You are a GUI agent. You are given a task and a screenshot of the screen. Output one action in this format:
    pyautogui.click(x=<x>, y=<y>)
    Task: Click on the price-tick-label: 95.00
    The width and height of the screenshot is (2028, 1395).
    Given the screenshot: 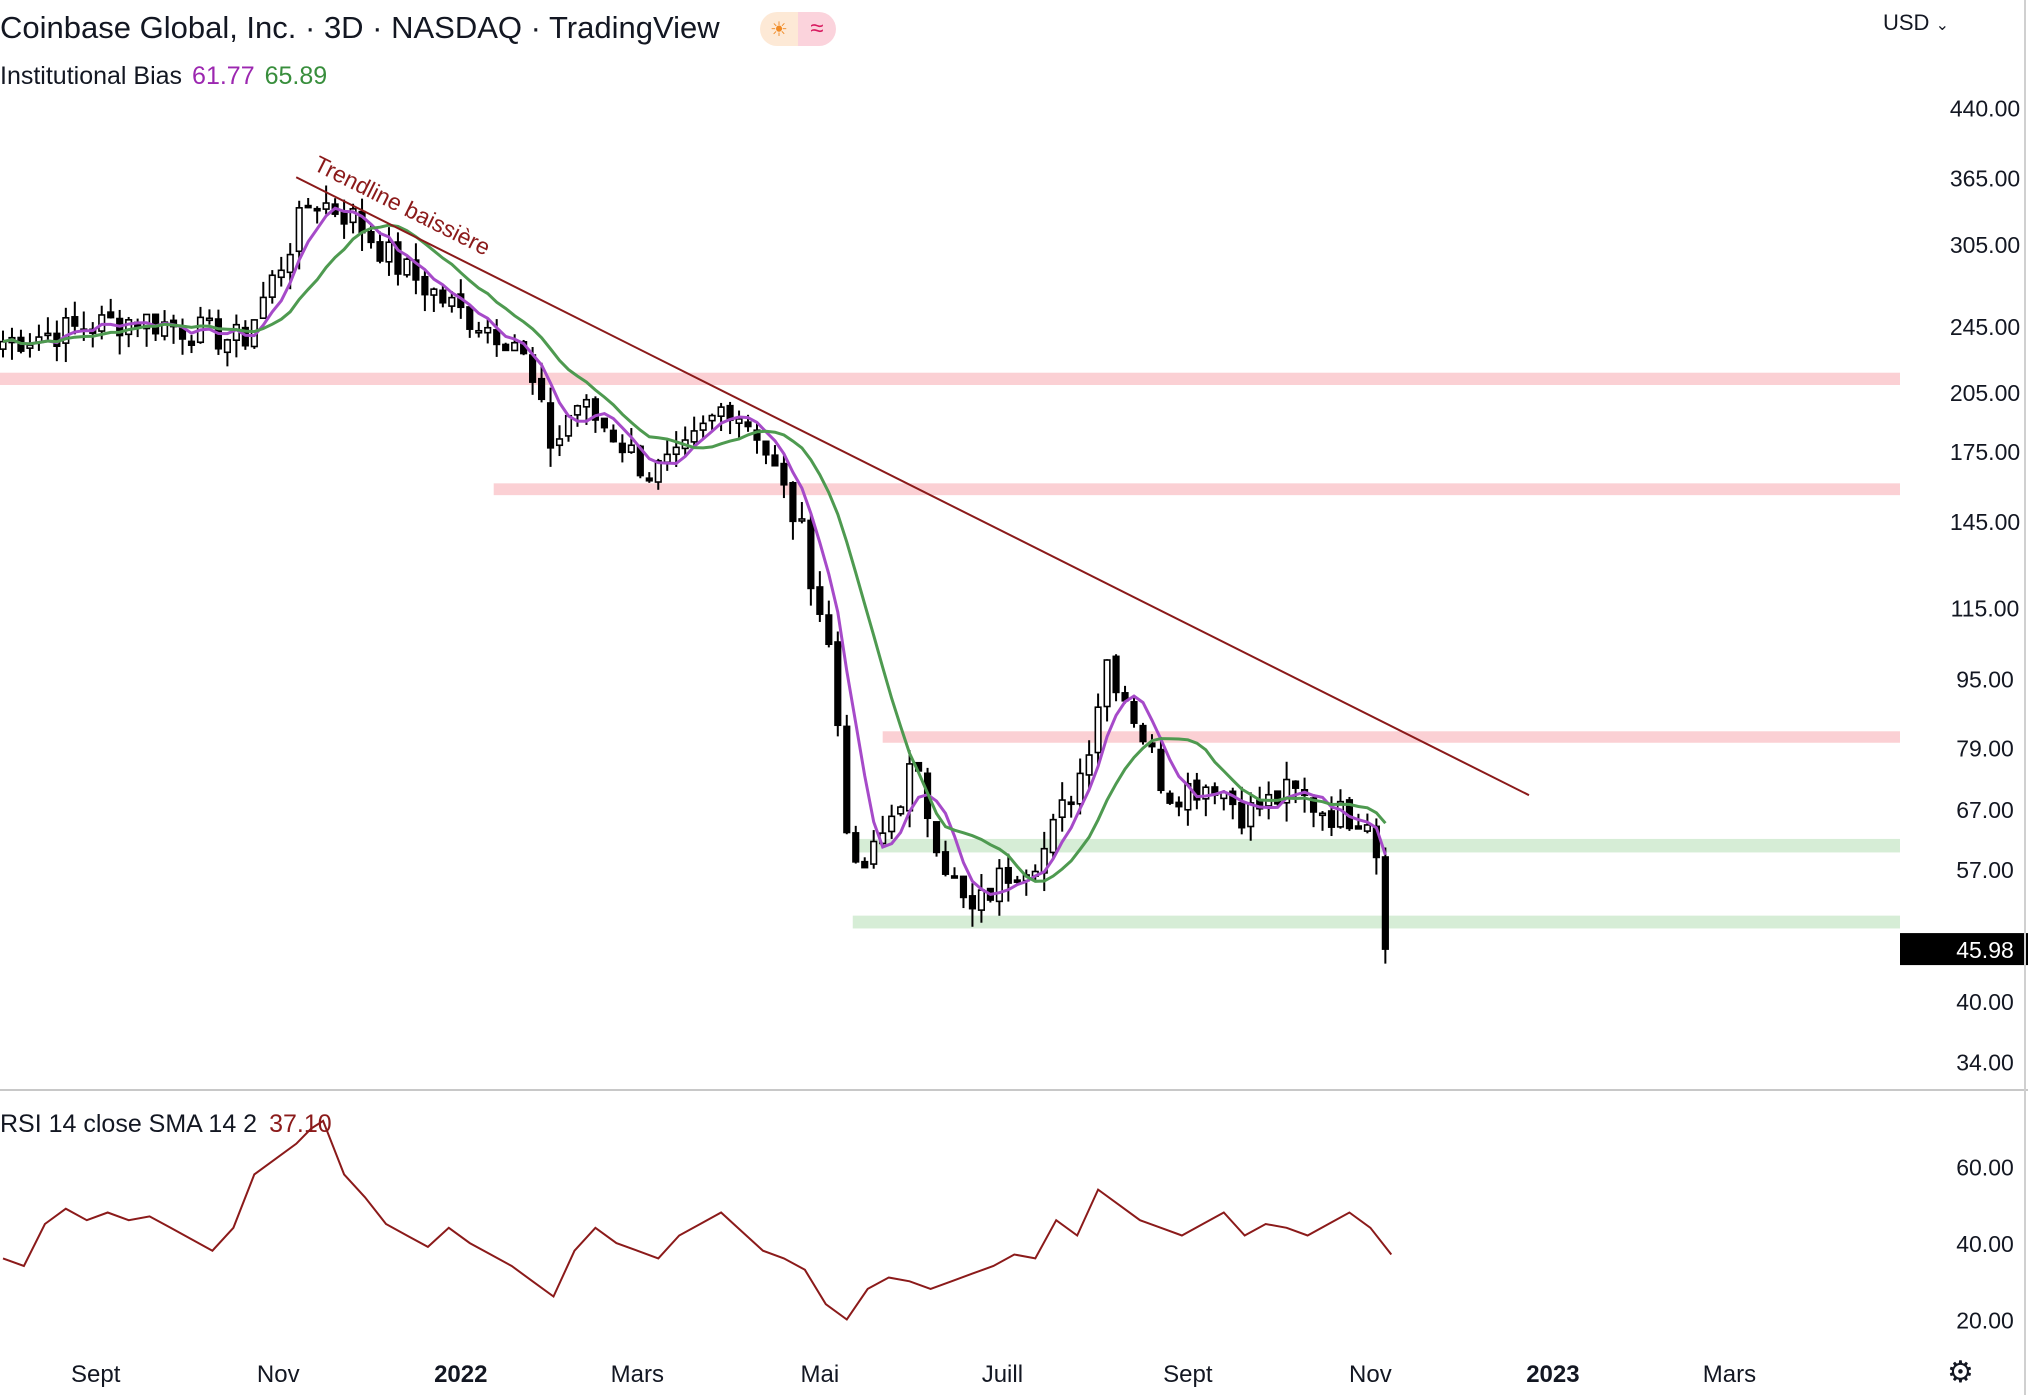 What is the action you would take?
    pyautogui.click(x=1985, y=680)
    